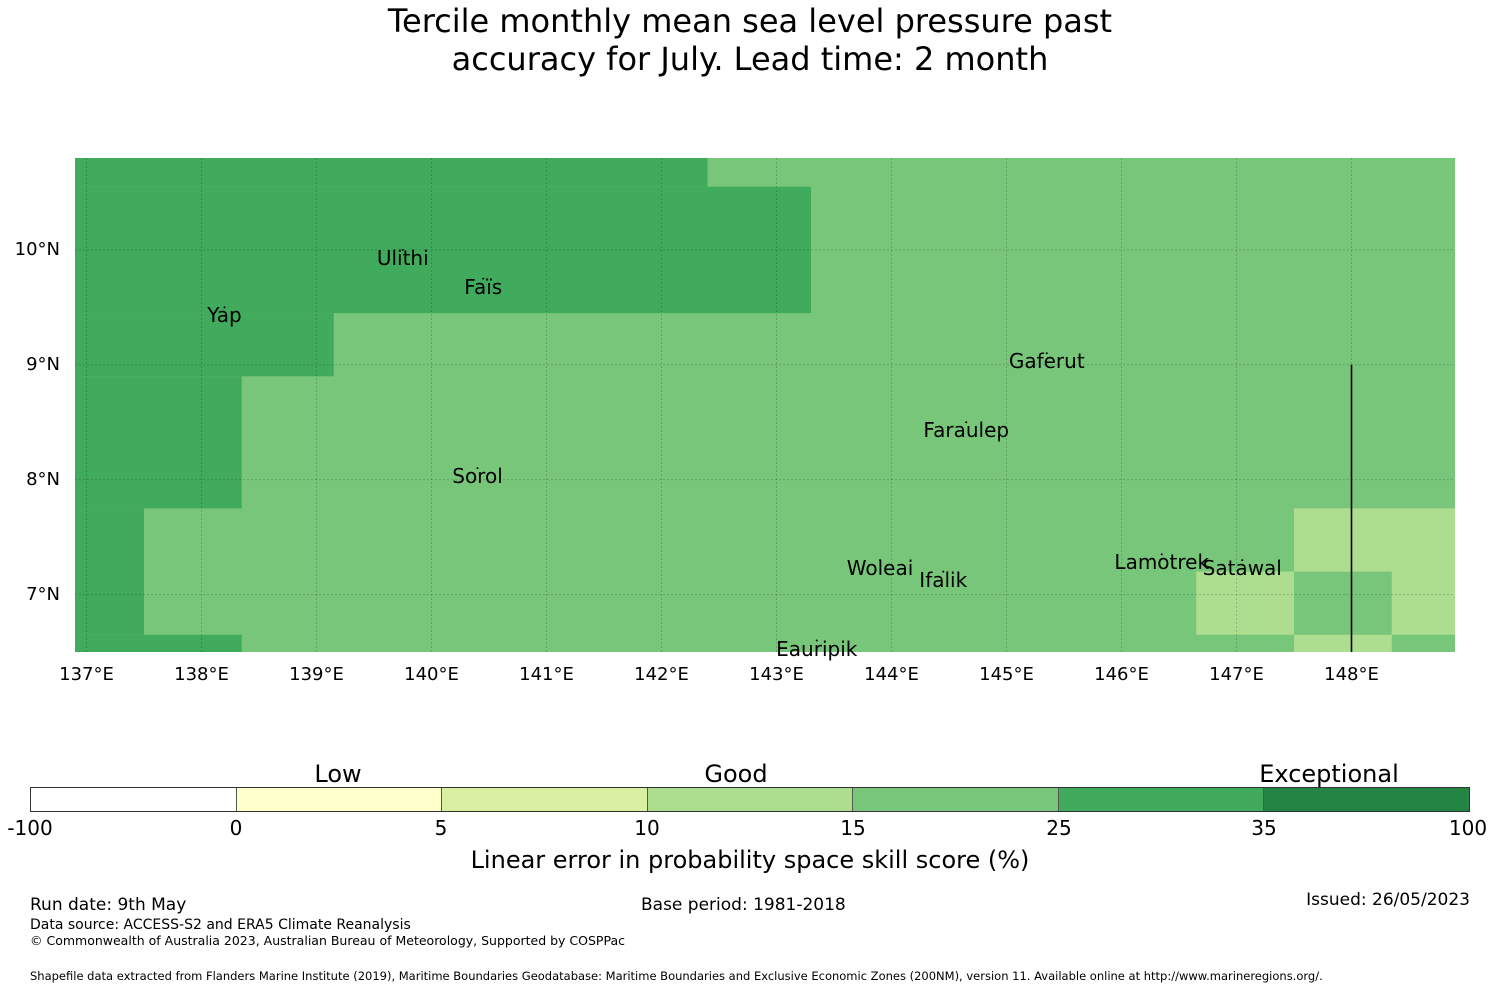  I want to click on run-date: Run date: 9th May, so click(108, 905).